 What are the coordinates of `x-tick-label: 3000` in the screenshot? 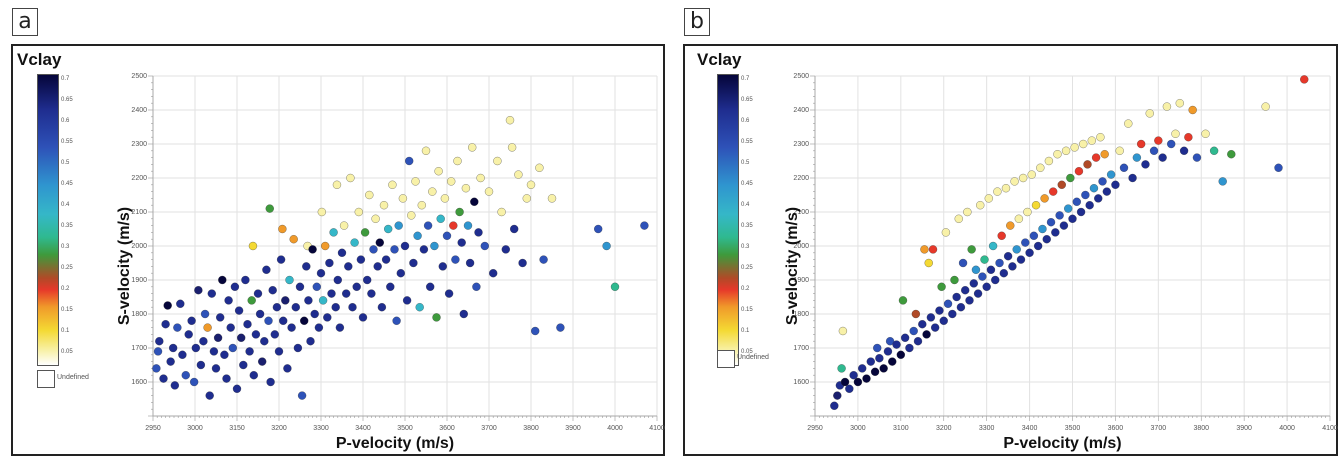 It's located at (195, 428).